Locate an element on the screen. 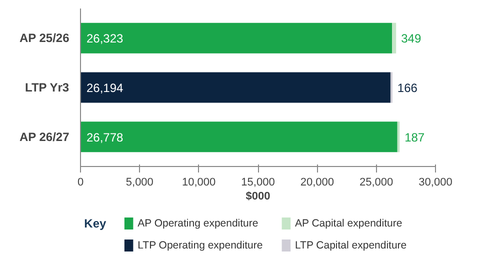 This screenshot has width=485, height=269. data-label: 166 is located at coordinates (407, 88).